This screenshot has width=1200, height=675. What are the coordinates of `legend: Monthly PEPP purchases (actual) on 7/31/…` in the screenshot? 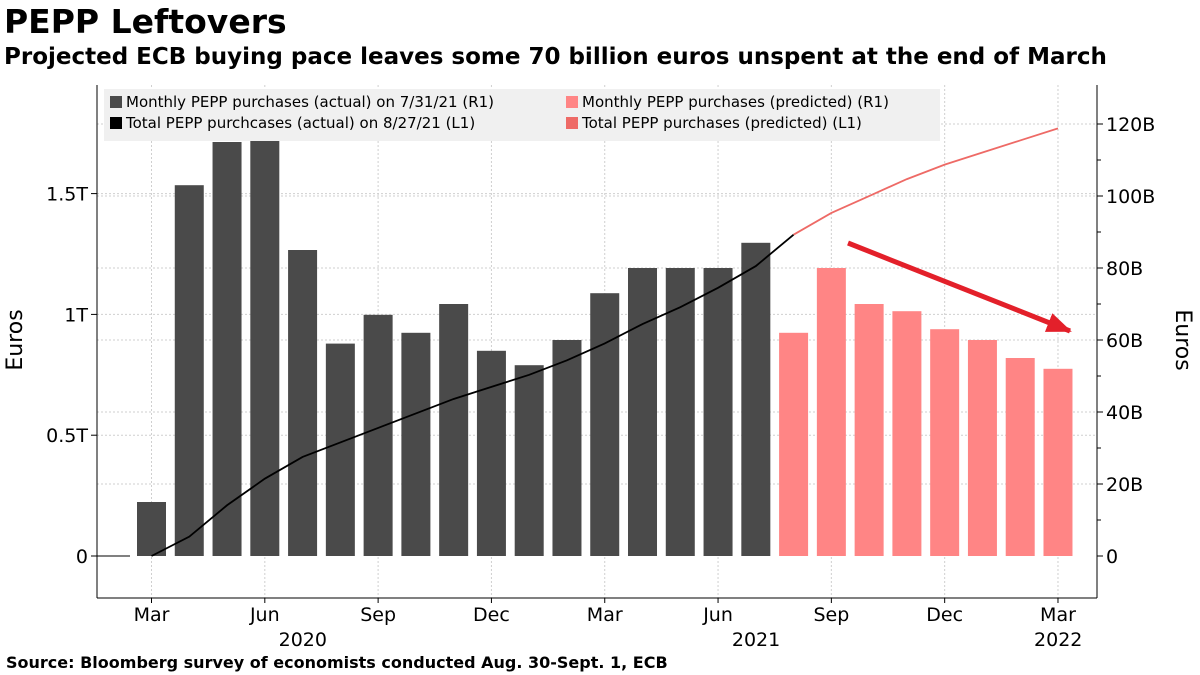 It's located at (522, 115).